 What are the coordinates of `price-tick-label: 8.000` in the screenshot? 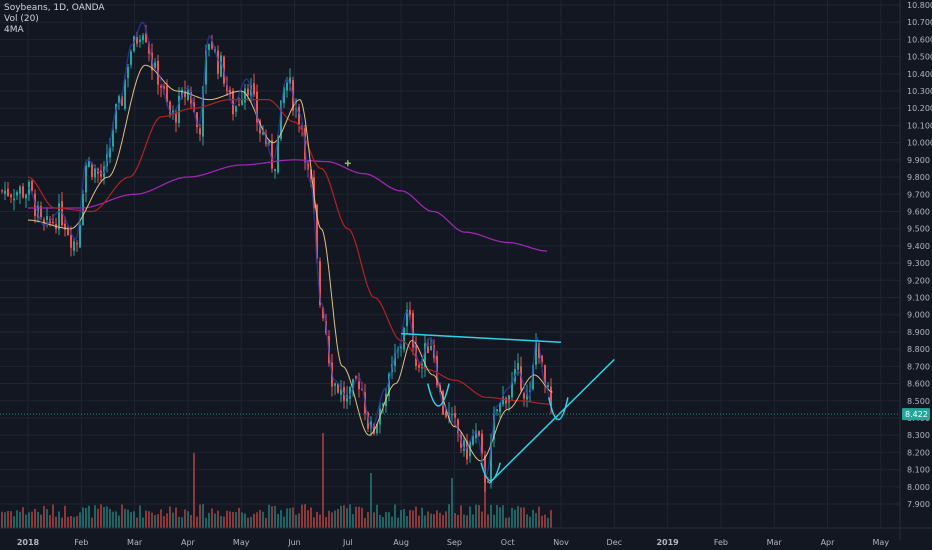 It's located at (918, 487).